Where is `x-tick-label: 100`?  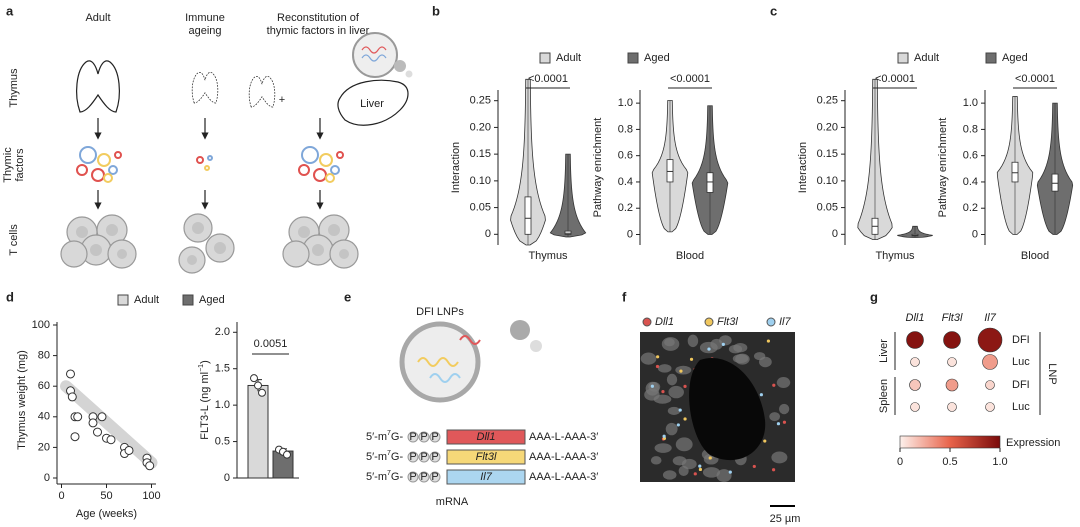 x-tick-label: 100 is located at coordinates (151, 496).